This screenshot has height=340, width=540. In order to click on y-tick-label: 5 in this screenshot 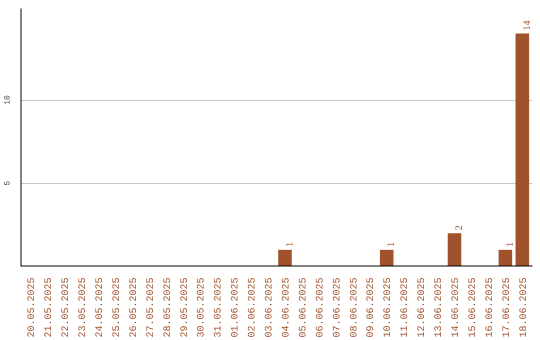, I will do `click(8, 183)`.